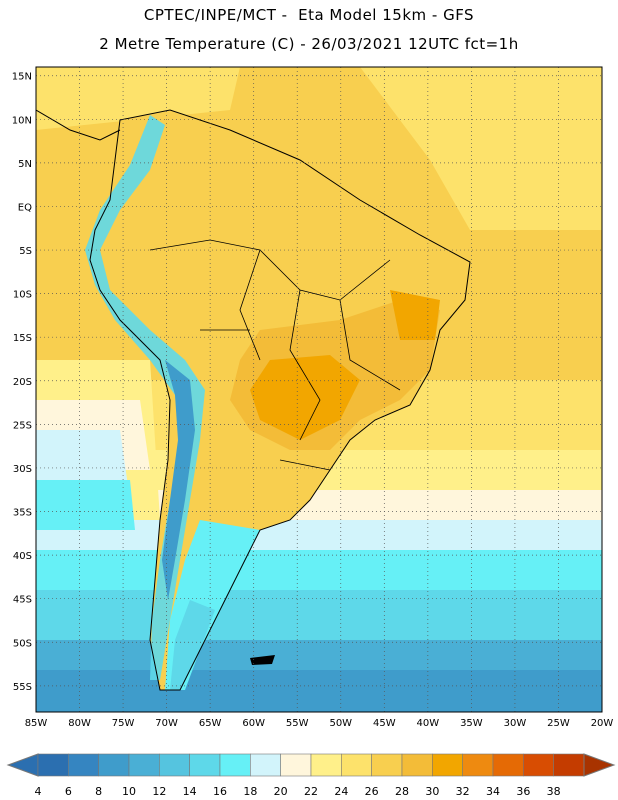 The image size is (618, 800). Describe the element at coordinates (36, 723) in the screenshot. I see `longitude-label: 85W` at that location.